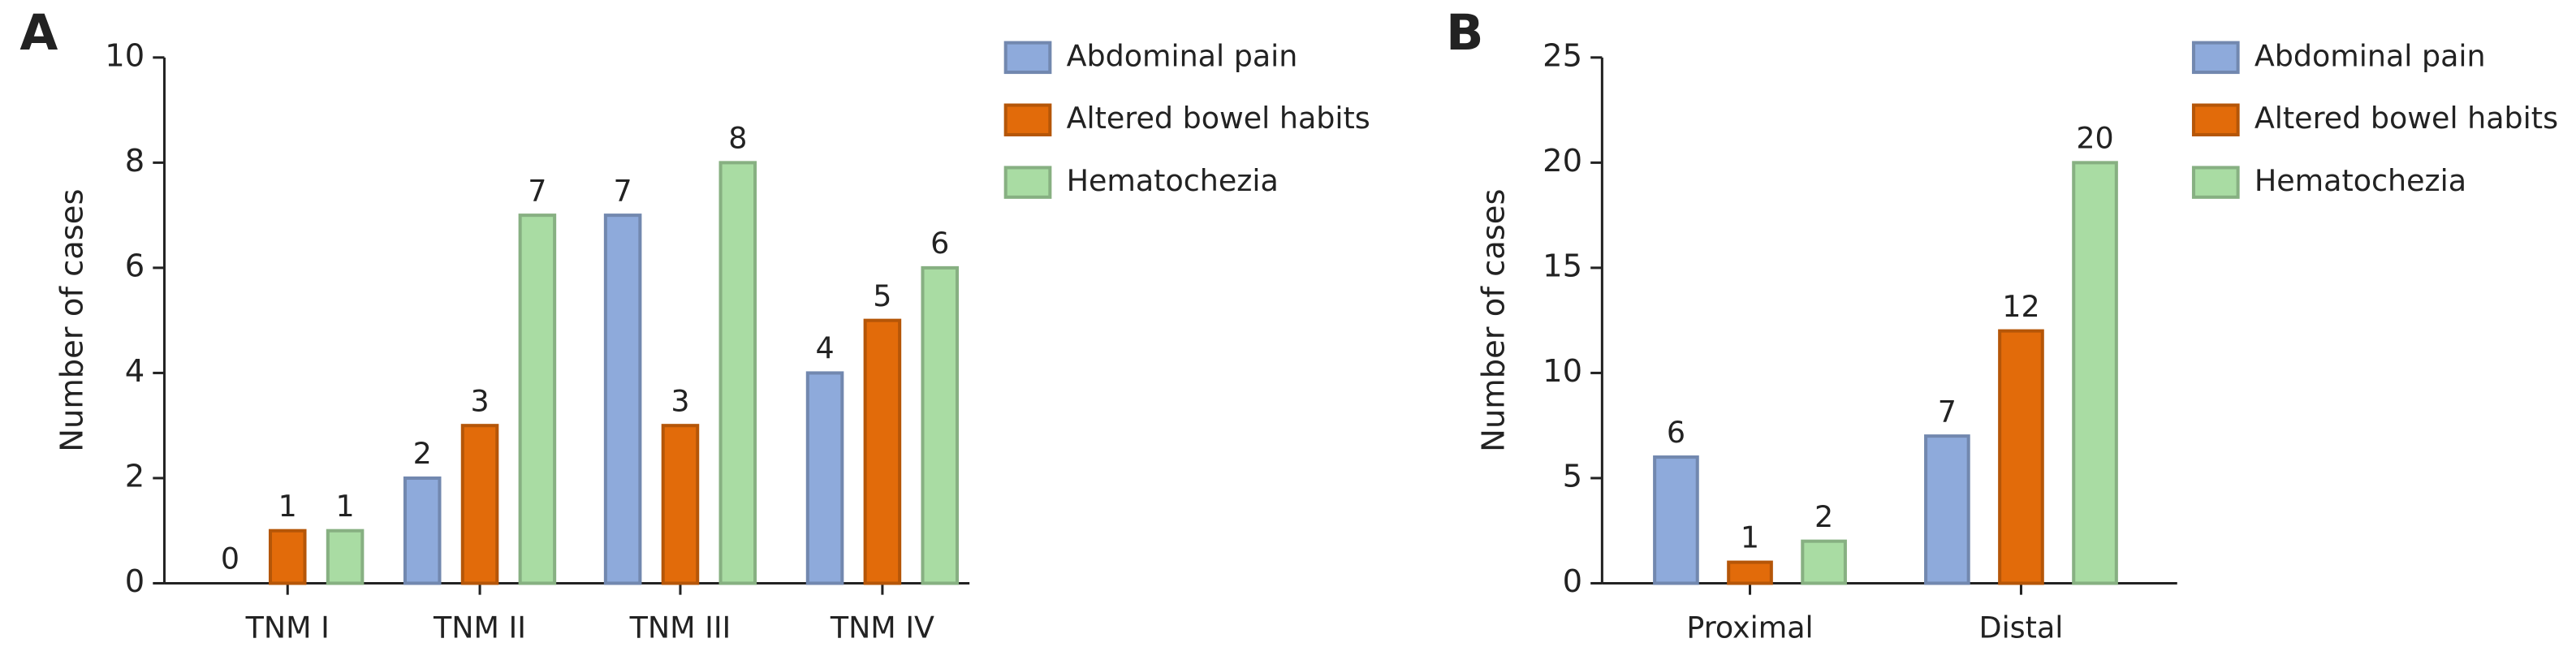 This screenshot has width=2576, height=660. What do you see at coordinates (1562, 266) in the screenshot?
I see `y-tick-label: 15` at bounding box center [1562, 266].